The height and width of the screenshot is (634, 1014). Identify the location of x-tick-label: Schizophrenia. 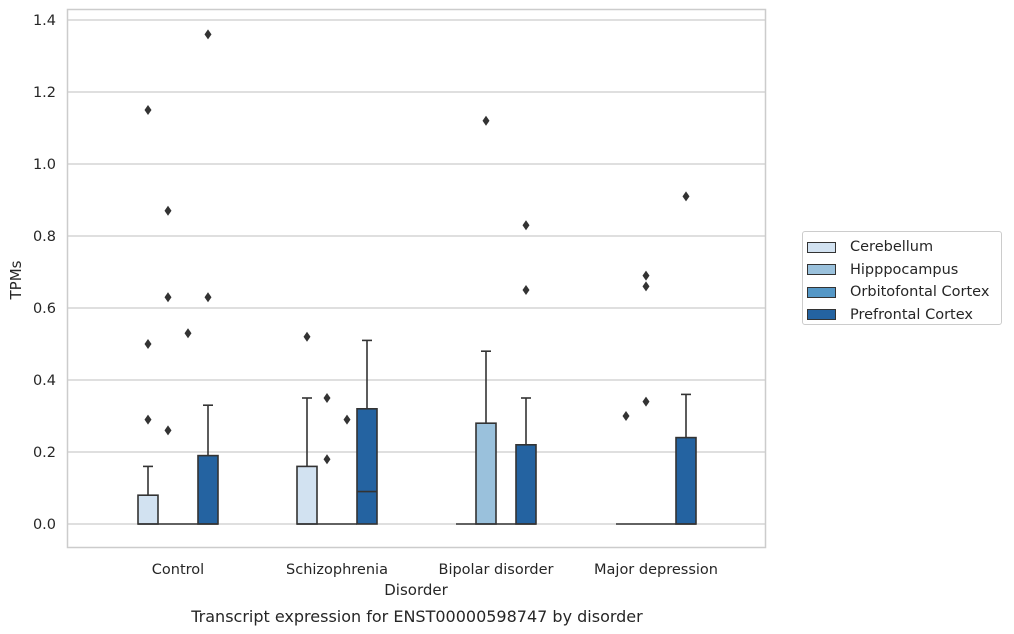
(337, 570).